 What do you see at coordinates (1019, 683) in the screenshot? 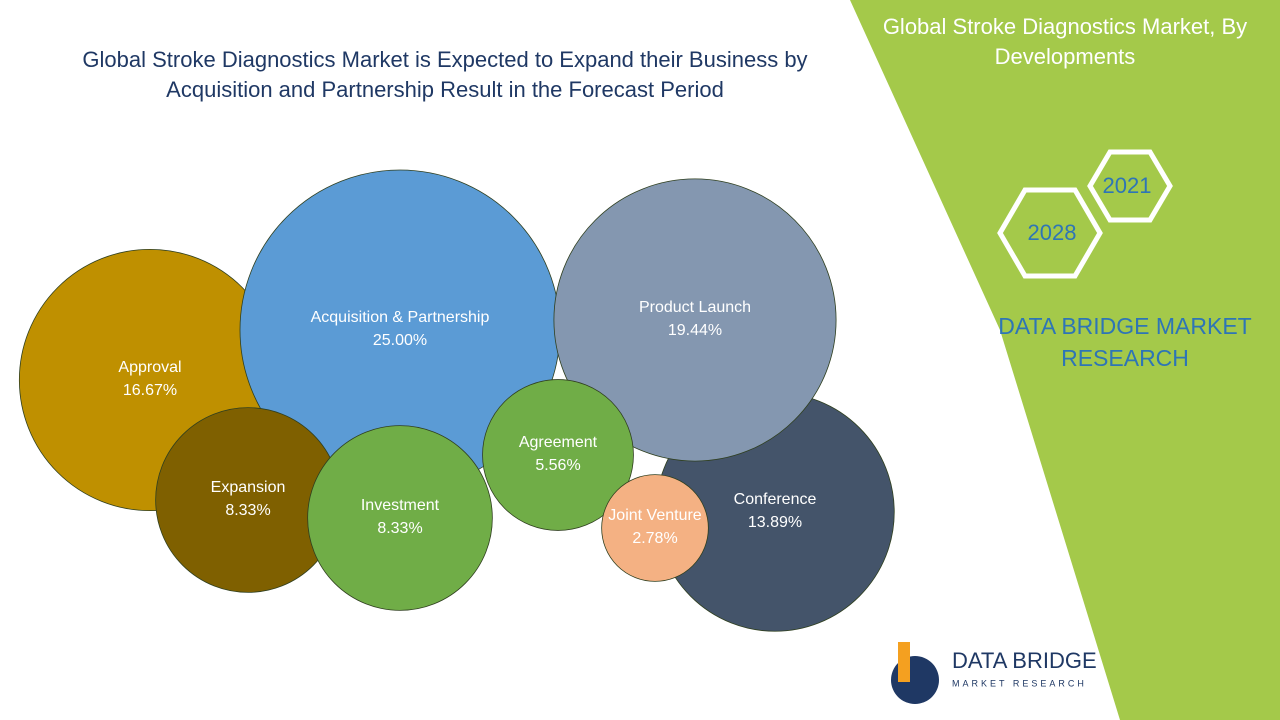
I see `logo-tagline: MARKET RESEARCH` at bounding box center [1019, 683].